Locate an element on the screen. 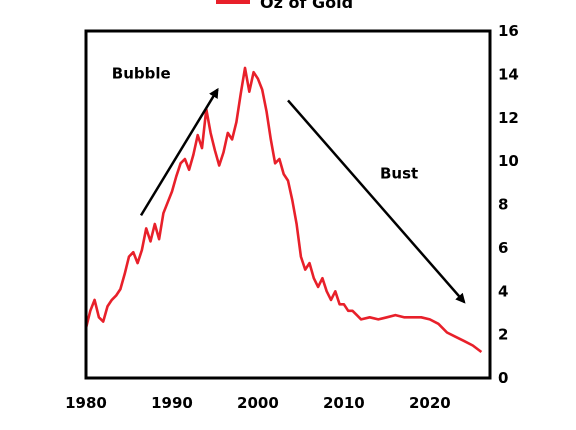 The width and height of the screenshot is (576, 430). x-tick-label: 2020 is located at coordinates (430, 403).